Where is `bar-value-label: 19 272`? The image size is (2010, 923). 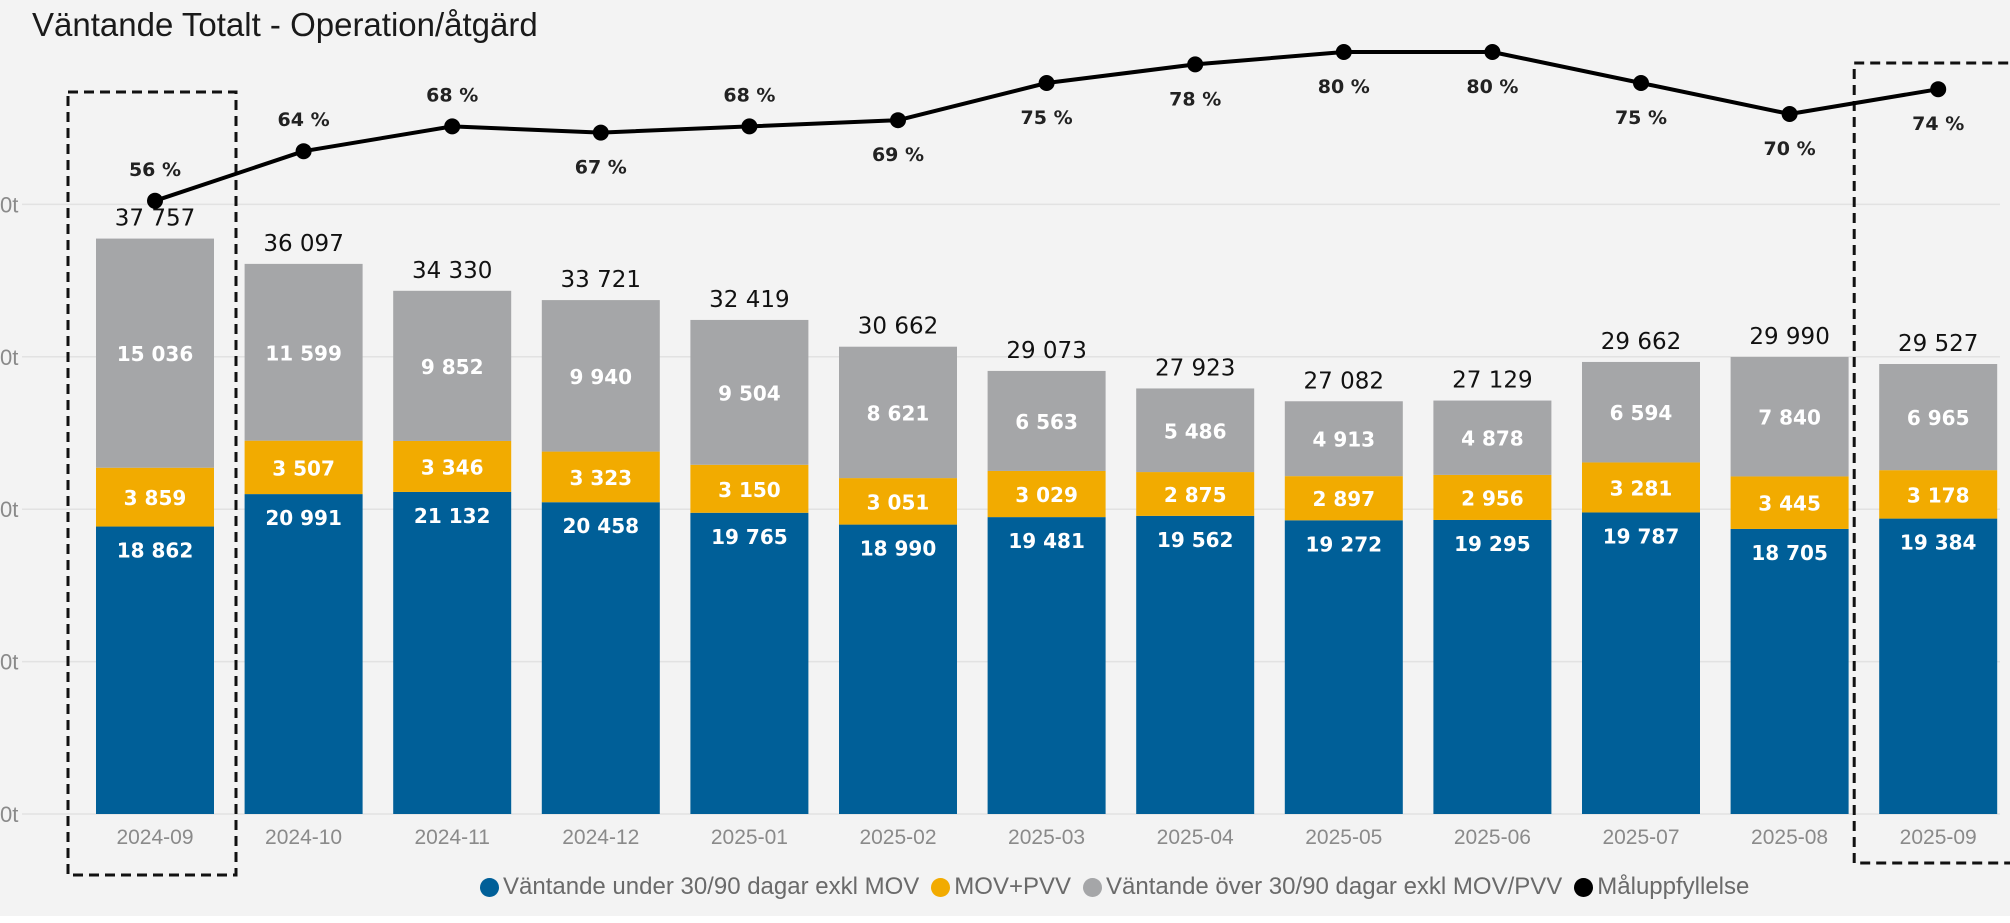 bar-value-label: 19 272 is located at coordinates (1344, 544).